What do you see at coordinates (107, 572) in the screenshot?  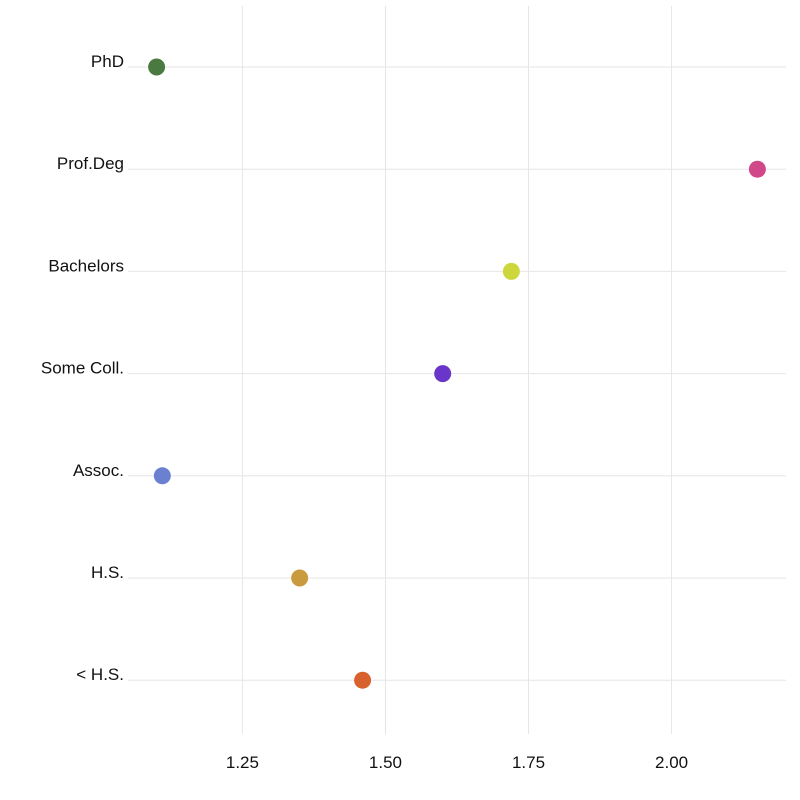 I see `category-label: H.S.` at bounding box center [107, 572].